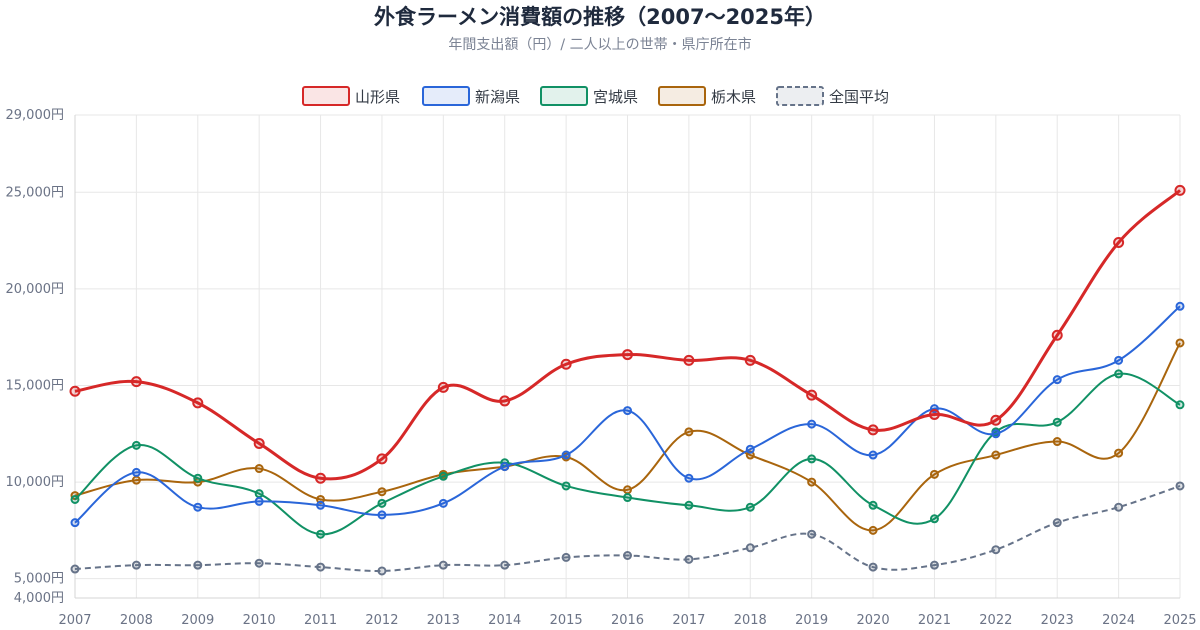 The width and height of the screenshot is (1200, 630). I want to click on legend-label: 栃木県, so click(733, 97).